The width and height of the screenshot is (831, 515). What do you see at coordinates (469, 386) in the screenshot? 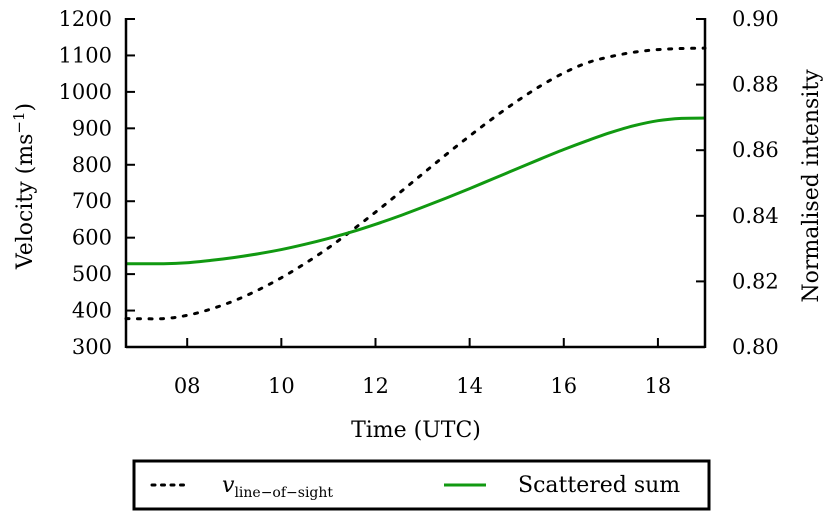
I see `x-tick-label: 14` at bounding box center [469, 386].